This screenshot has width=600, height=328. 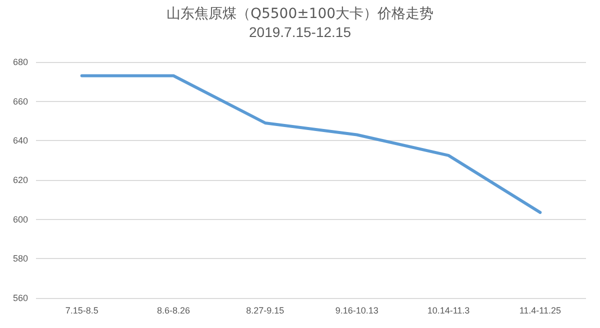 I want to click on x-tick-label: 11.4-11.25, so click(x=540, y=311).